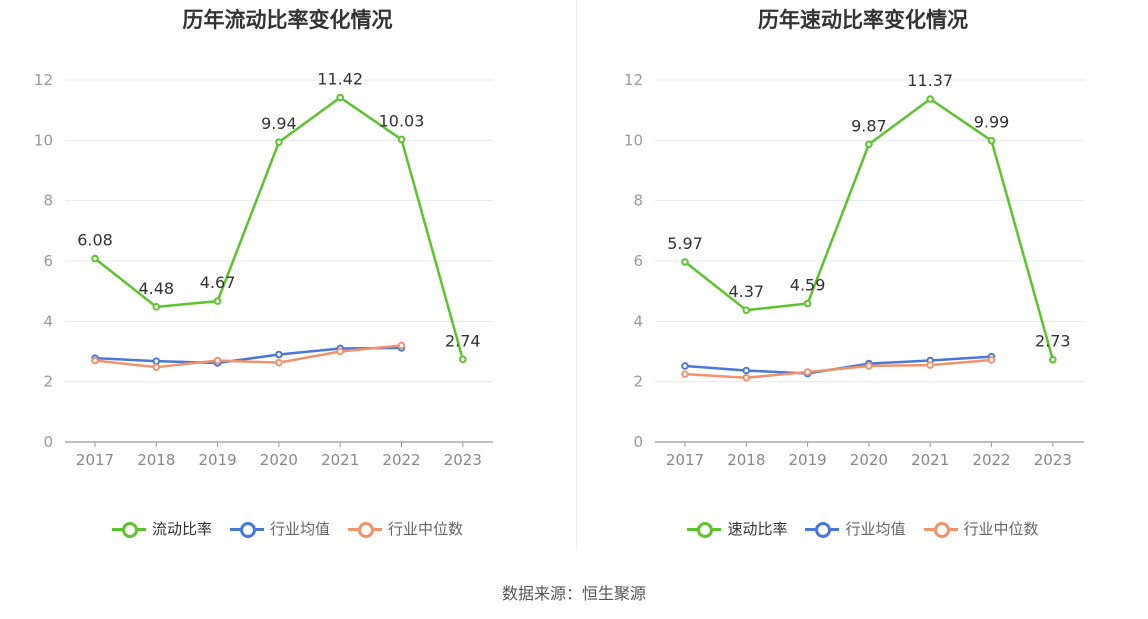 This screenshot has width=1148, height=619. I want to click on chart-title: 历年速动比率变化情况, so click(863, 20).